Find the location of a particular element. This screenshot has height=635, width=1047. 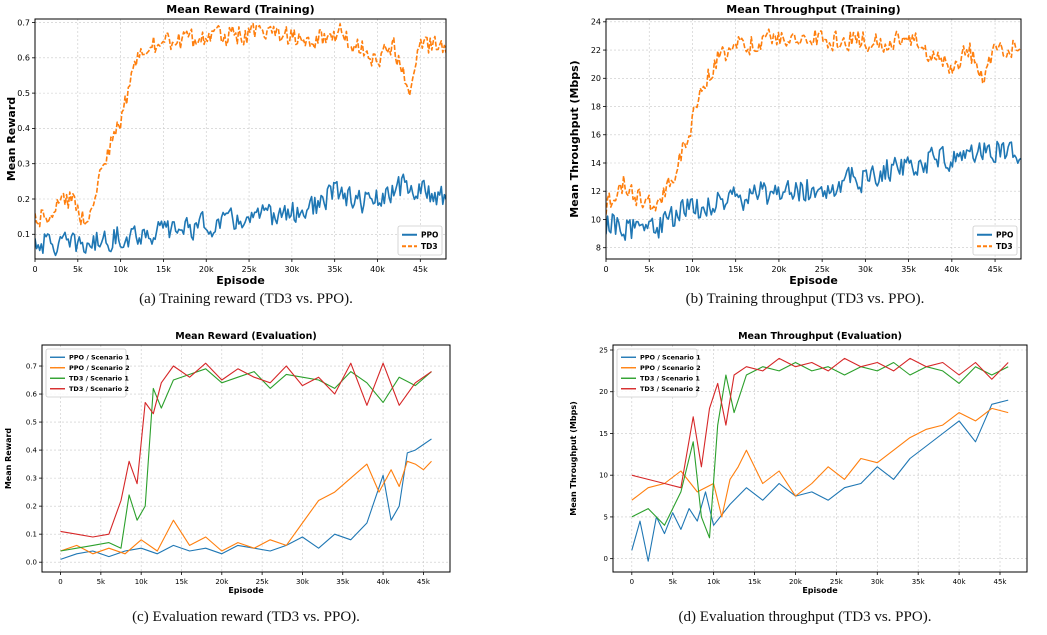

axes-frame is located at coordinates (820, 458).